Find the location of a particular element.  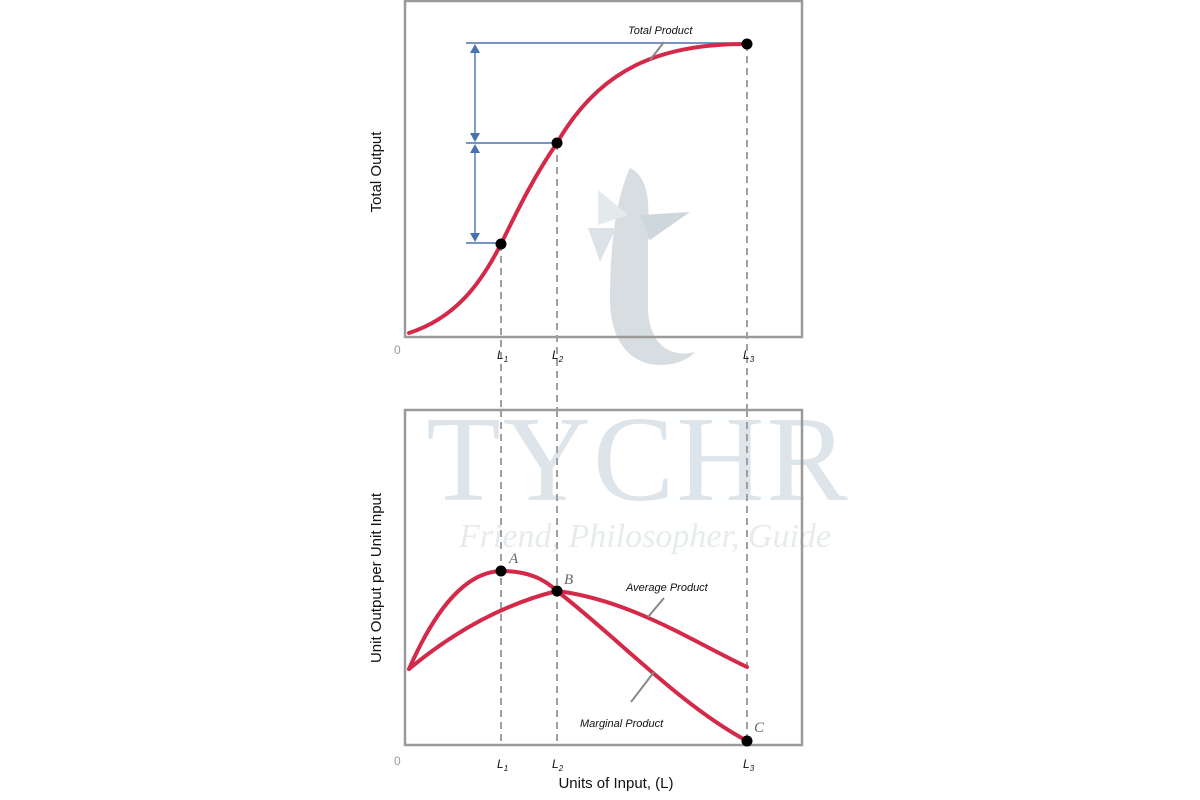

tp-point-l2 is located at coordinates (557, 143).